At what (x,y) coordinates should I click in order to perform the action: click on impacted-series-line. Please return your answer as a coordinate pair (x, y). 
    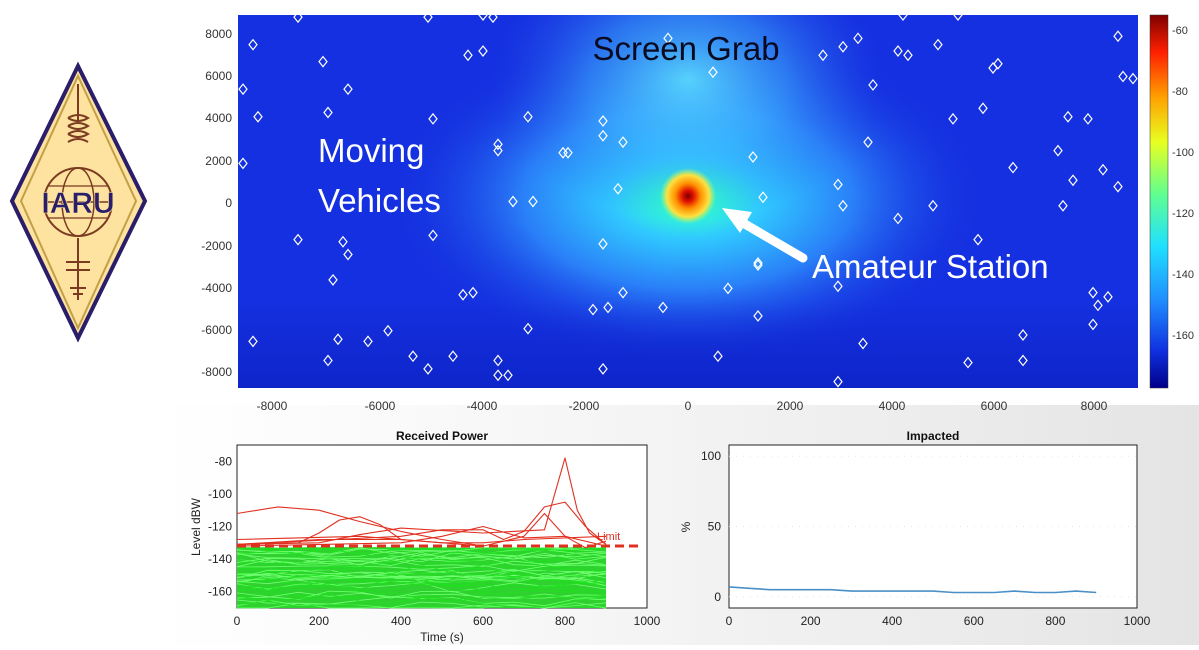
    Looking at the image, I should click on (912, 590).